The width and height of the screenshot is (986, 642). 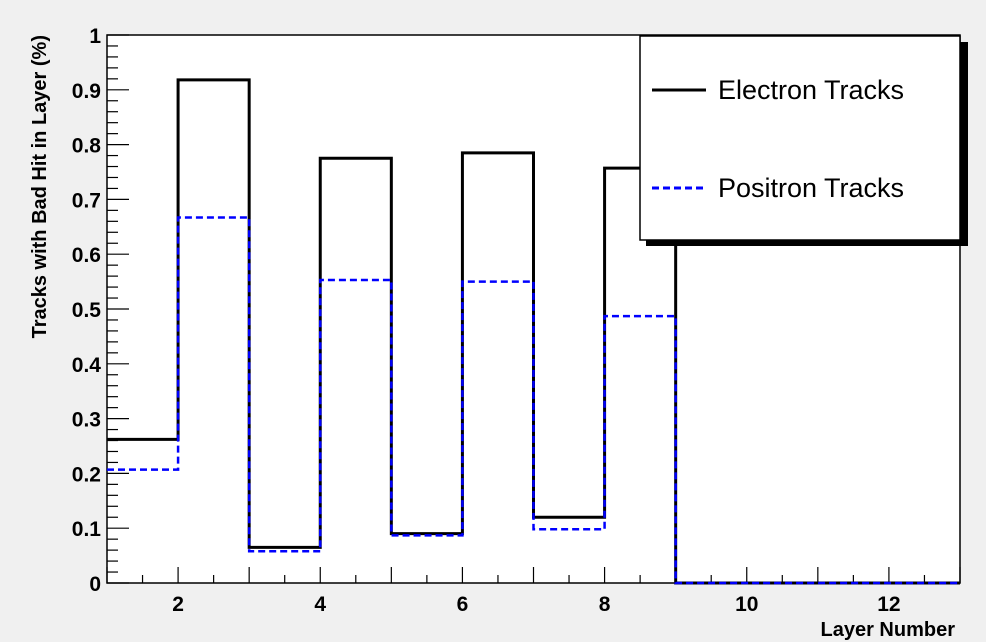 What do you see at coordinates (888, 630) in the screenshot?
I see `x-axis-title: Layer Number` at bounding box center [888, 630].